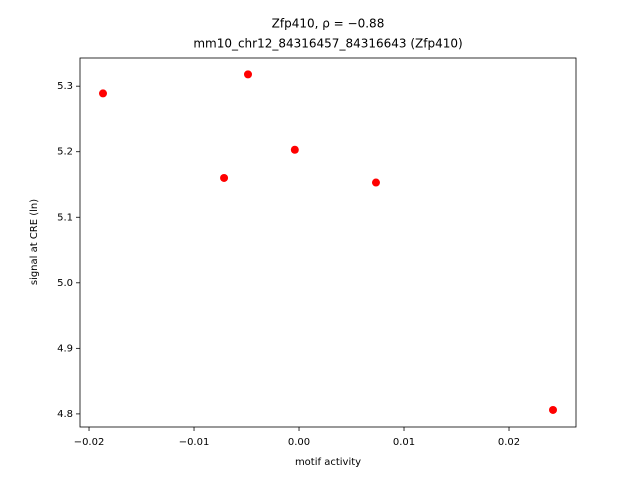 The height and width of the screenshot is (480, 640). What do you see at coordinates (89, 442) in the screenshot?
I see `x-tick-label: −0.02` at bounding box center [89, 442].